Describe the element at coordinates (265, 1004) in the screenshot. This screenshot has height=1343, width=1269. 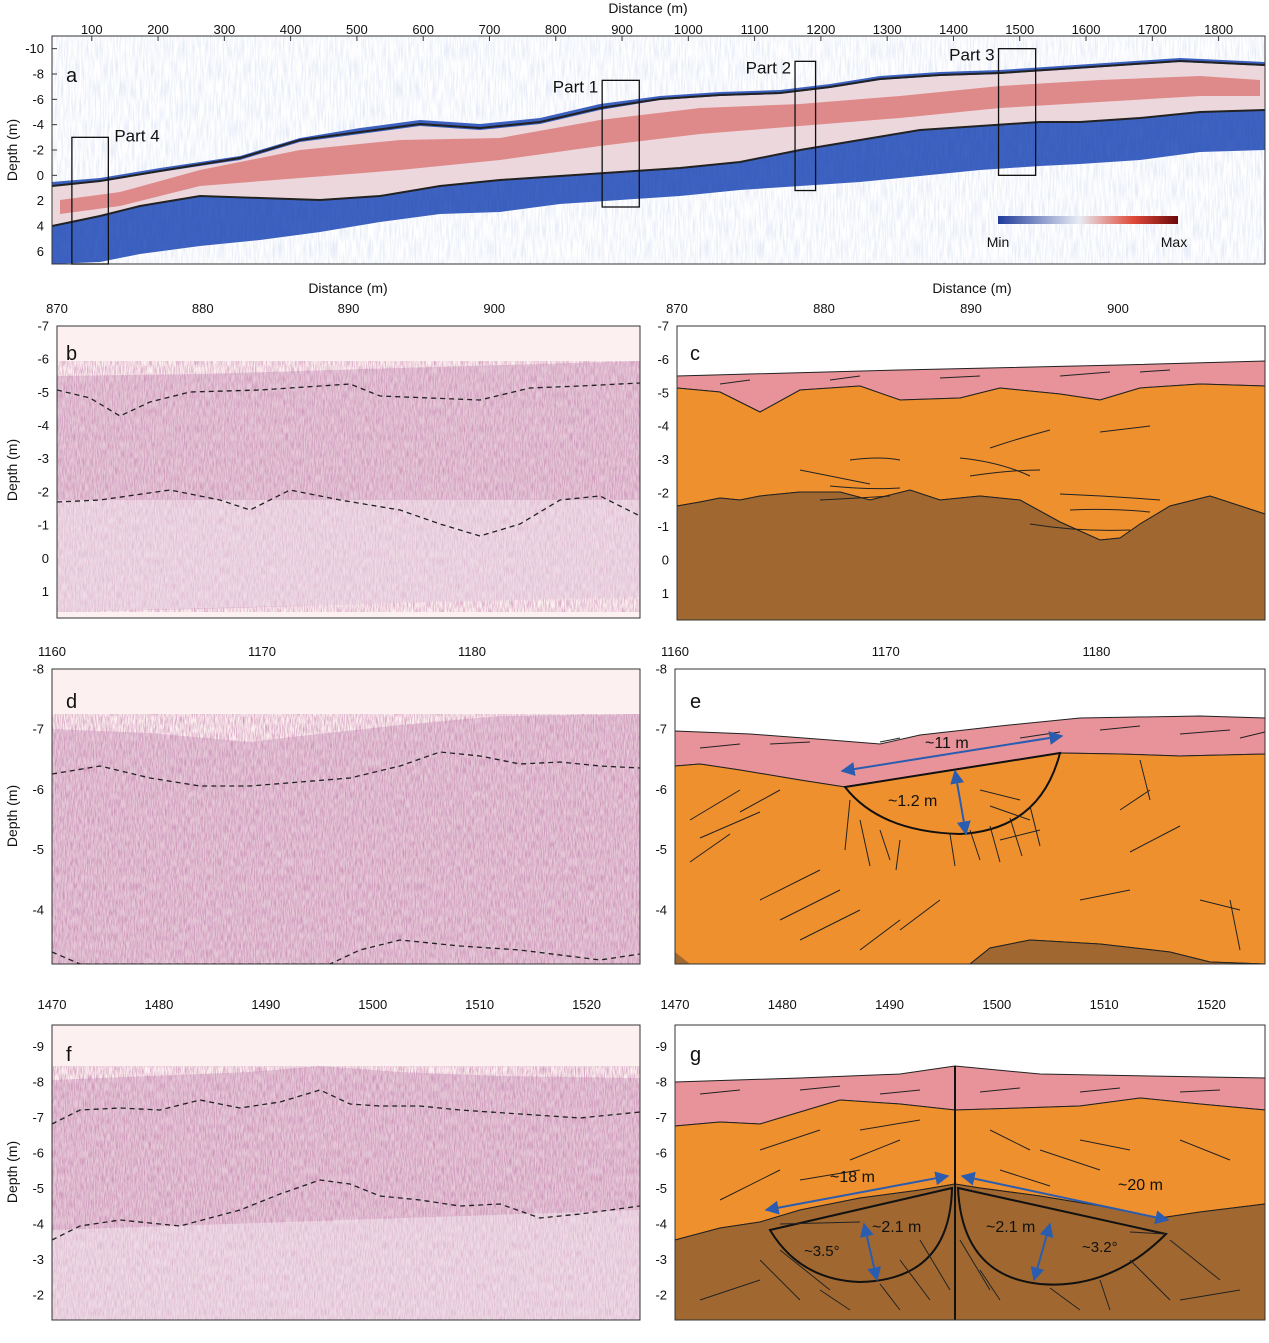
I see `x-tick-label: 1490` at that location.